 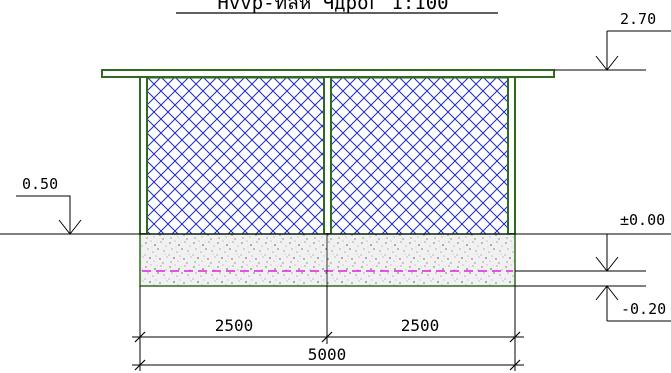 I want to click on dim-left-span: 2500, so click(x=234, y=325).